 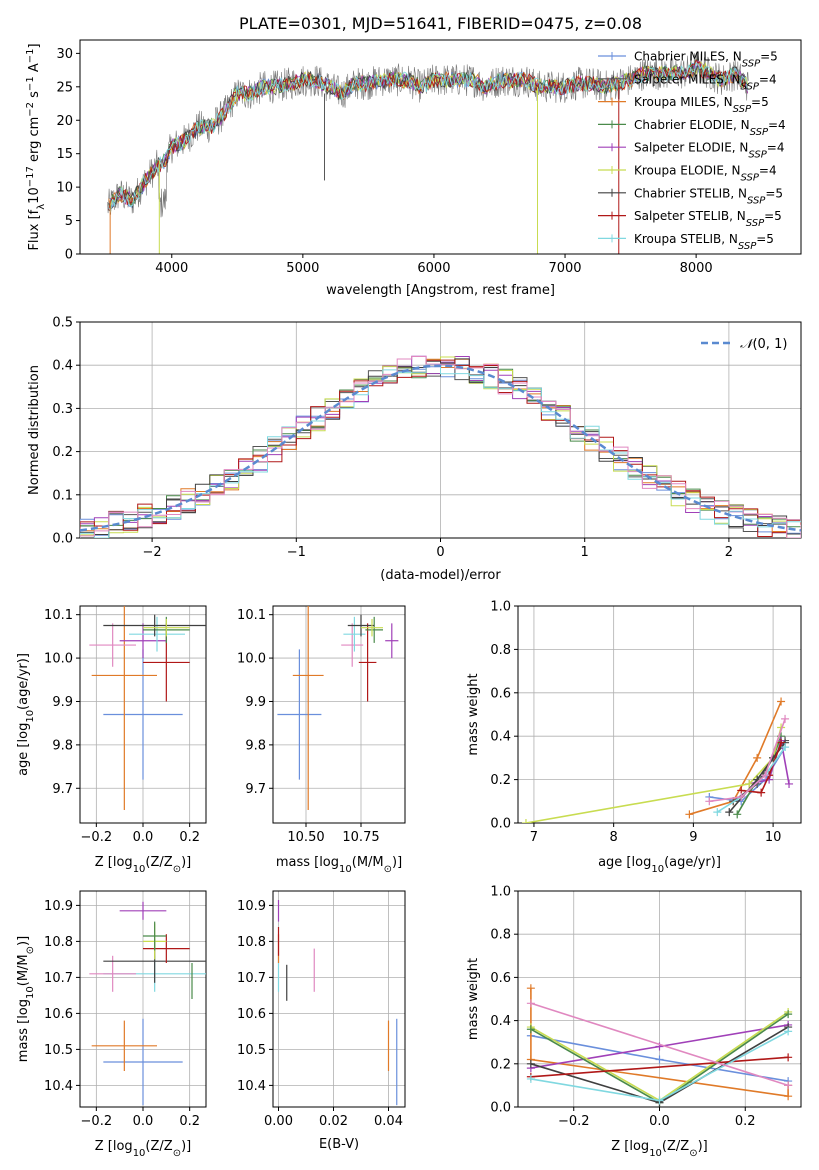 I want to click on x-axis-label: (data-model)/error, so click(x=440, y=575).